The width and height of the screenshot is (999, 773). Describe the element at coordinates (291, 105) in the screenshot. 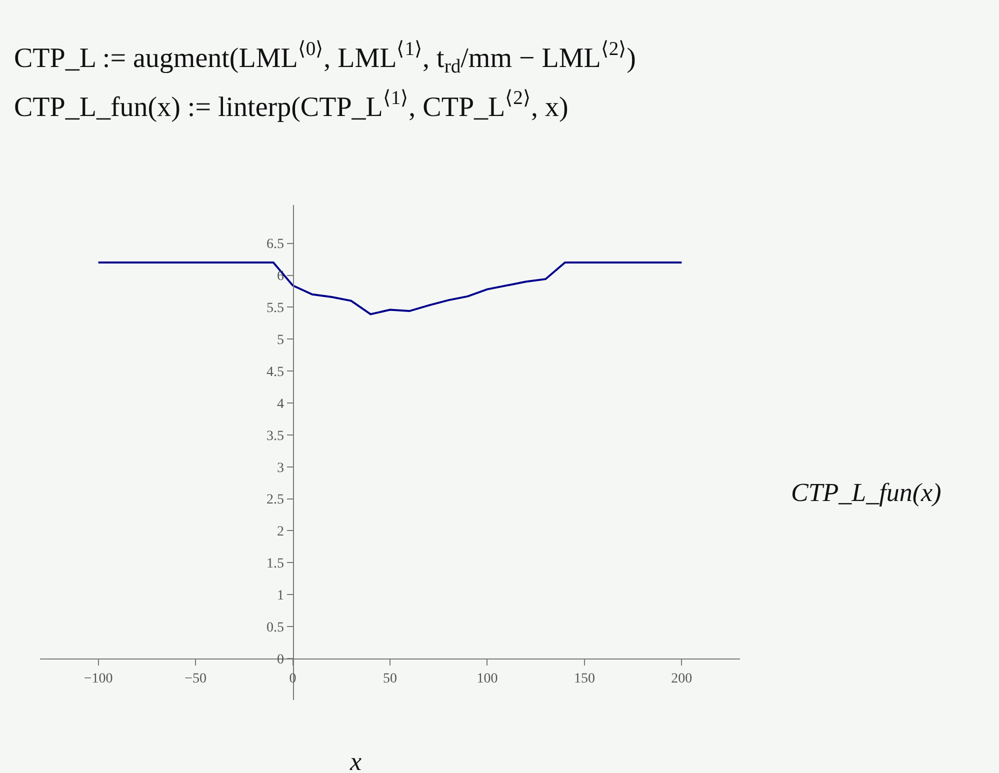

I see `text: CTP_L_fun(x) := linterp(CTP_L$^{⟨1⟩}$, CTP_L$^{⟨2⟩}$, x)` at that location.